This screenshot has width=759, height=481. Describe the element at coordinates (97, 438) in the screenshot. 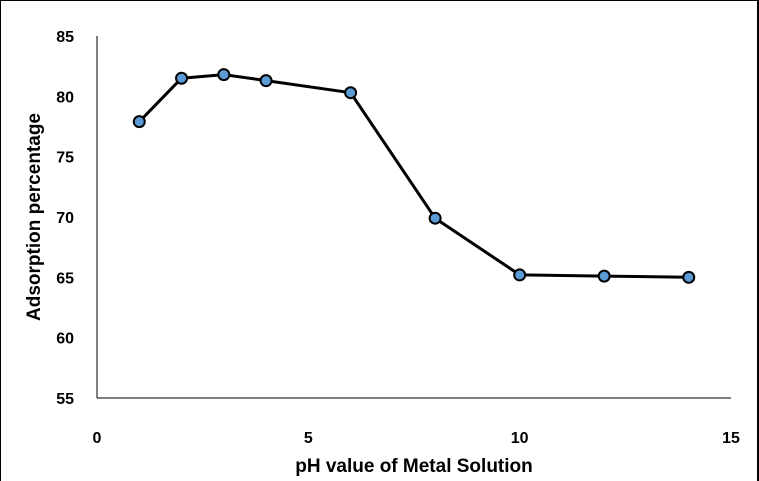

I see `x-tick-label: 0` at that location.